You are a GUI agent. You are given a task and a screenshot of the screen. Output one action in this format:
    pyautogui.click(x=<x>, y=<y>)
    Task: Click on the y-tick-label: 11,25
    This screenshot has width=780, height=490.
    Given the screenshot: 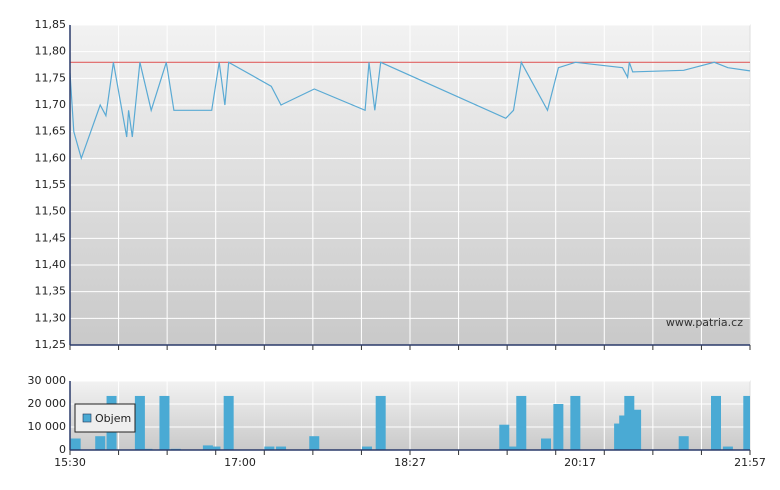 What is the action you would take?
    pyautogui.click(x=51, y=344)
    